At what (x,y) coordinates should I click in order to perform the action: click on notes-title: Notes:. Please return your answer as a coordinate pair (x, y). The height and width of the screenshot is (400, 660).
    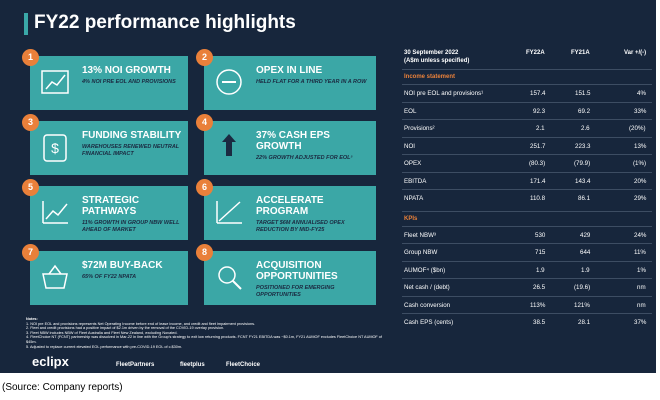
    Looking at the image, I should click on (32, 319).